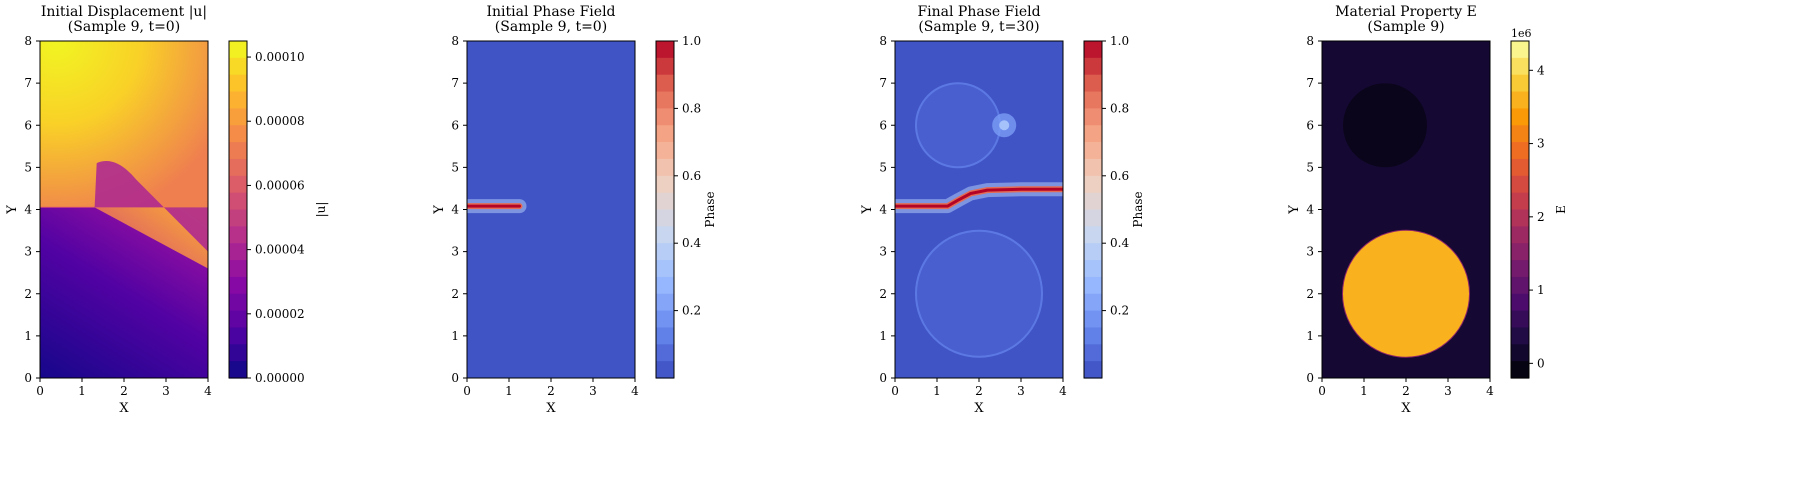  Describe the element at coordinates (979, 197) in the screenshot. I see `crack-core` at that location.